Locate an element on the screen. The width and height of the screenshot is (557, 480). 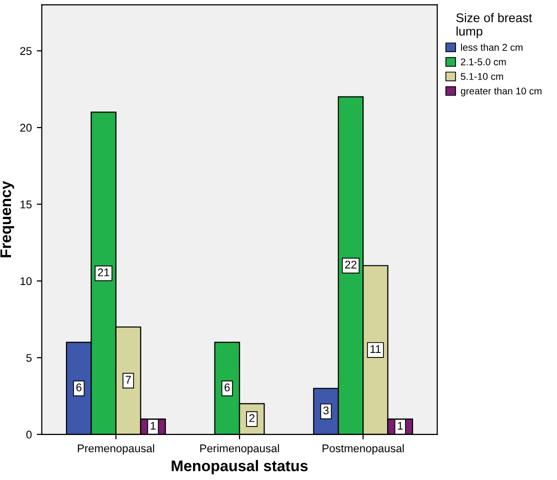
legend-title: Size of breast lump is located at coordinates (494, 25).